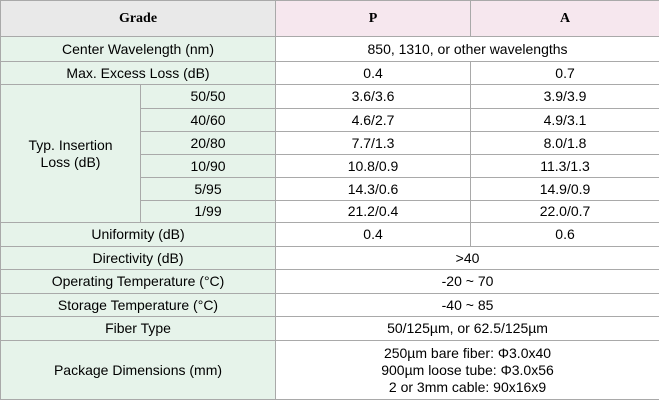 This screenshot has width=659, height=400. What do you see at coordinates (138, 49) in the screenshot?
I see `row-label: Center Wavelength (nm)` at bounding box center [138, 49].